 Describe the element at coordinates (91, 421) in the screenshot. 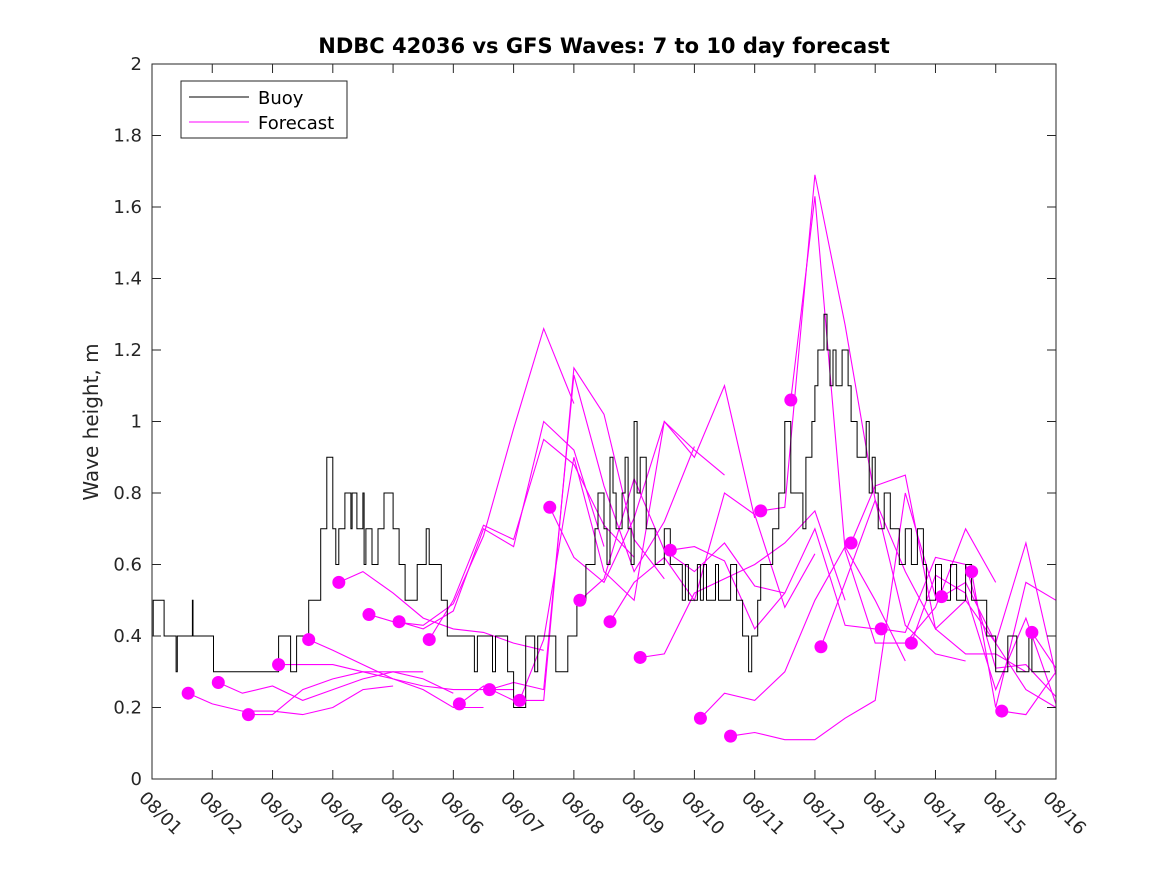

I see `y-axis-label: Wave height, m` at that location.